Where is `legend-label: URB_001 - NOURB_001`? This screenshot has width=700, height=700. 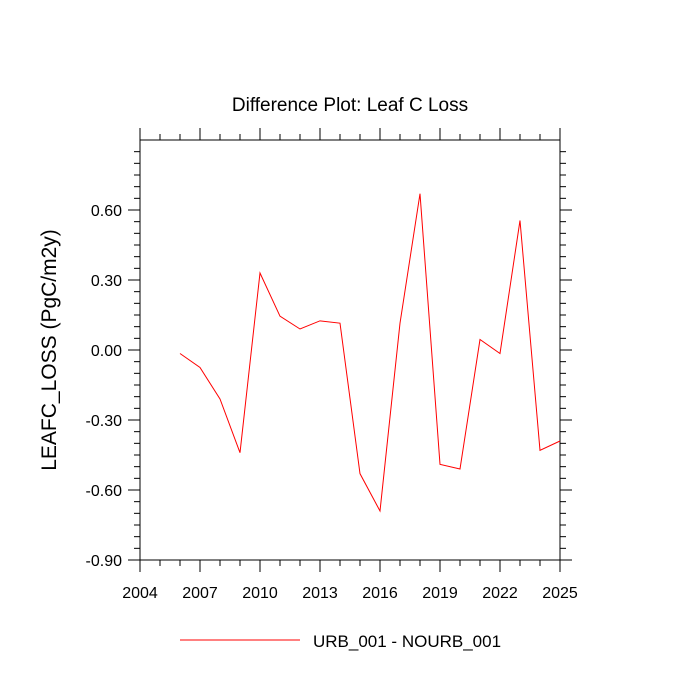 legend-label: URB_001 - NOURB_001 is located at coordinates (407, 641).